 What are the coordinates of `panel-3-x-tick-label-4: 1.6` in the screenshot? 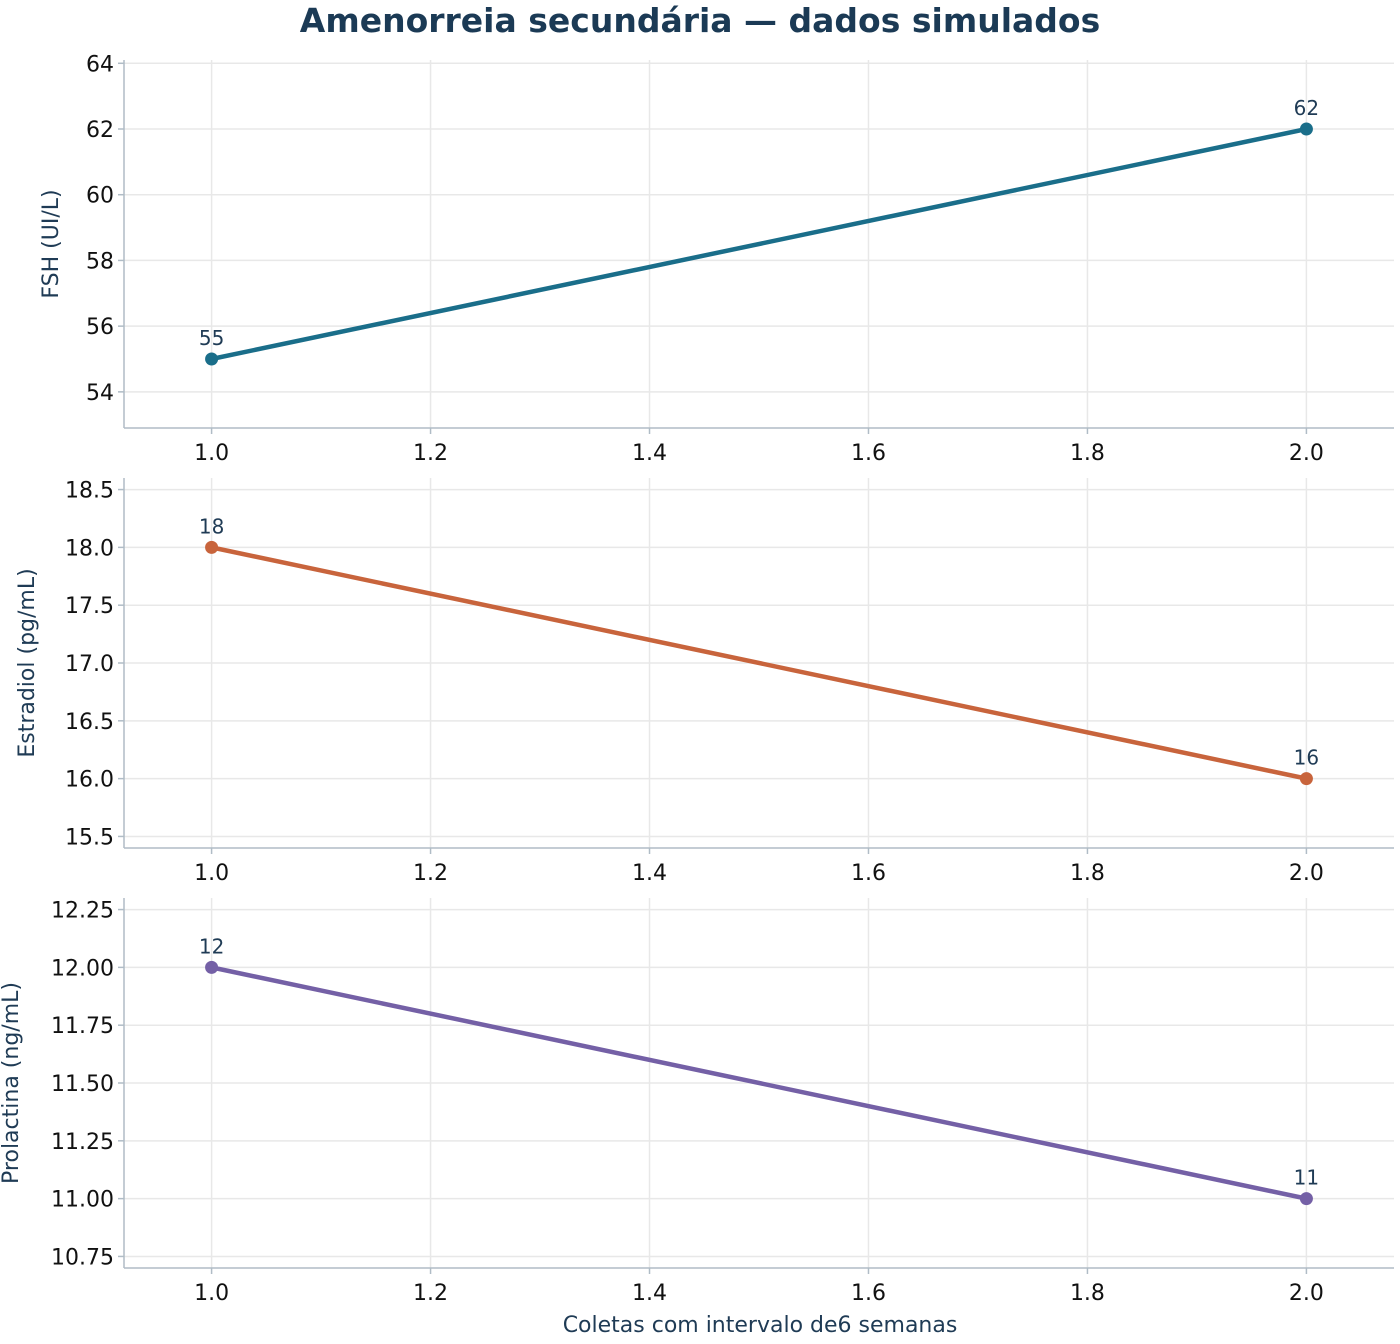 It's located at (868, 1293).